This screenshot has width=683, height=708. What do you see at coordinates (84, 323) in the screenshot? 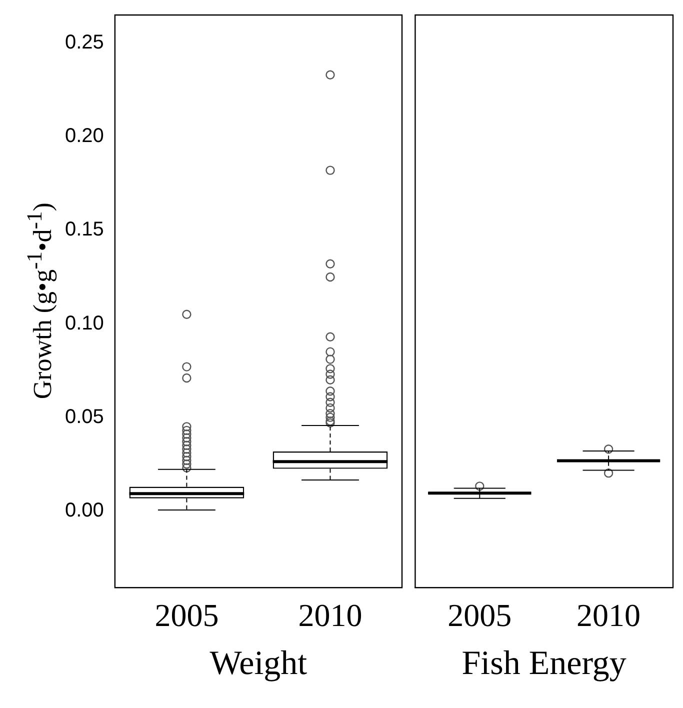
I see `y-tick-label: 0.10` at bounding box center [84, 323].